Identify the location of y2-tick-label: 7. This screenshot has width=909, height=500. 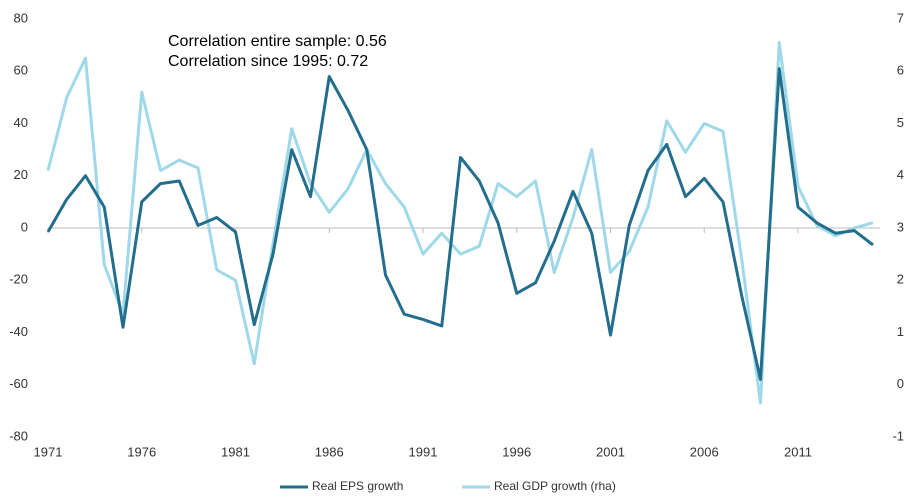
(900, 17).